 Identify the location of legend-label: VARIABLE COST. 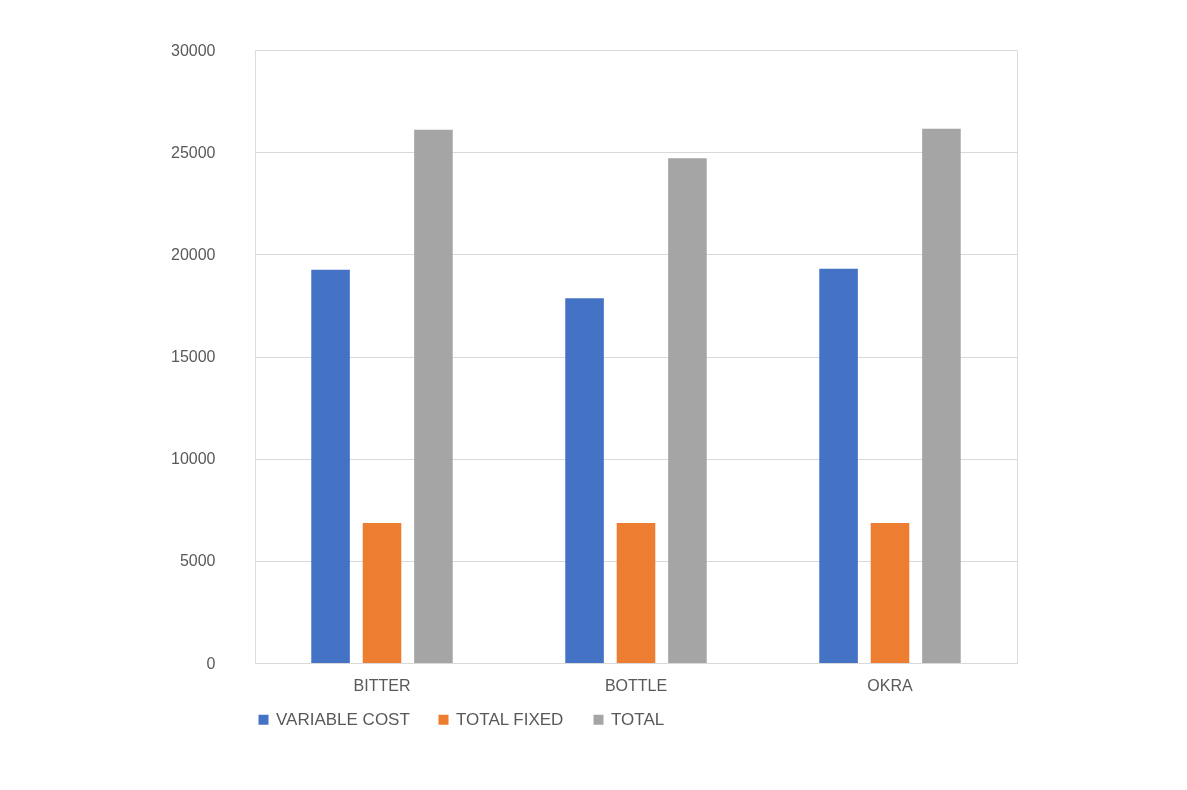
(343, 719).